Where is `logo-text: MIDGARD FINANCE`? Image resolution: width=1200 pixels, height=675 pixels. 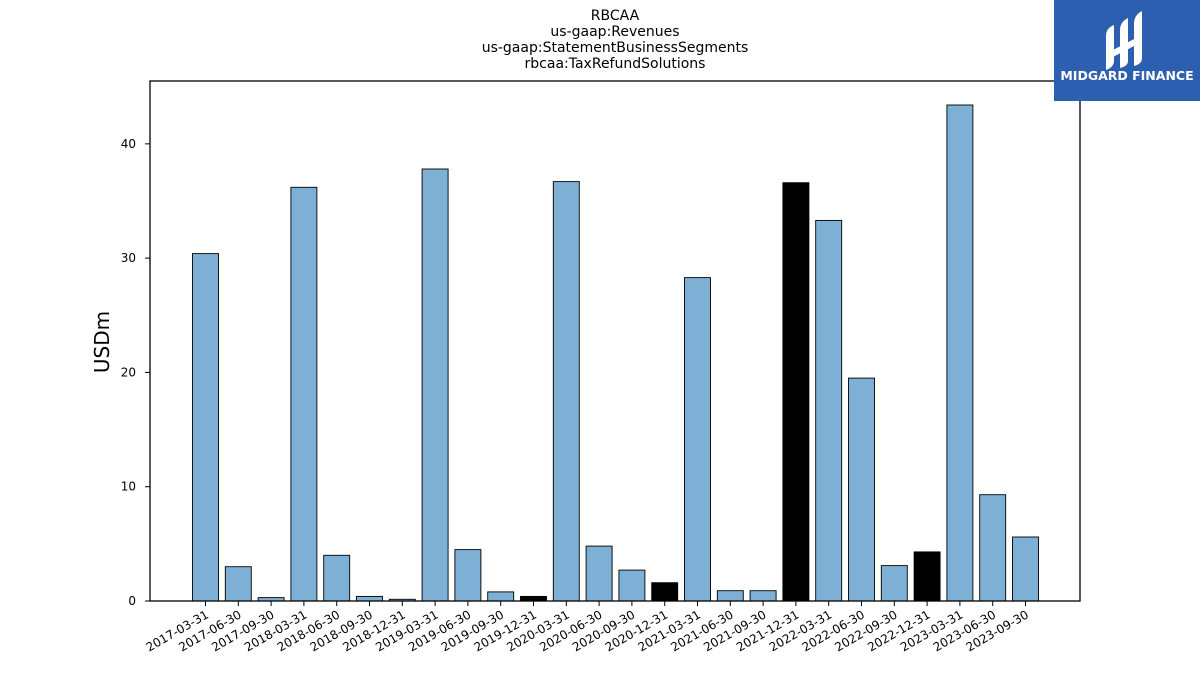 logo-text: MIDGARD FINANCE is located at coordinates (1126, 75).